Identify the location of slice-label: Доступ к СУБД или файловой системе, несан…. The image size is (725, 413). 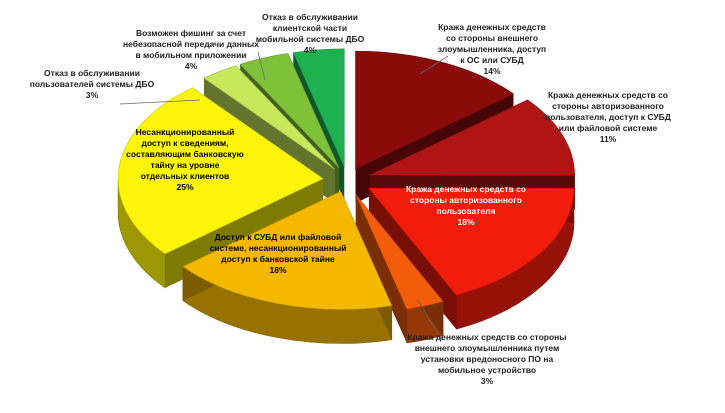
(278, 253).